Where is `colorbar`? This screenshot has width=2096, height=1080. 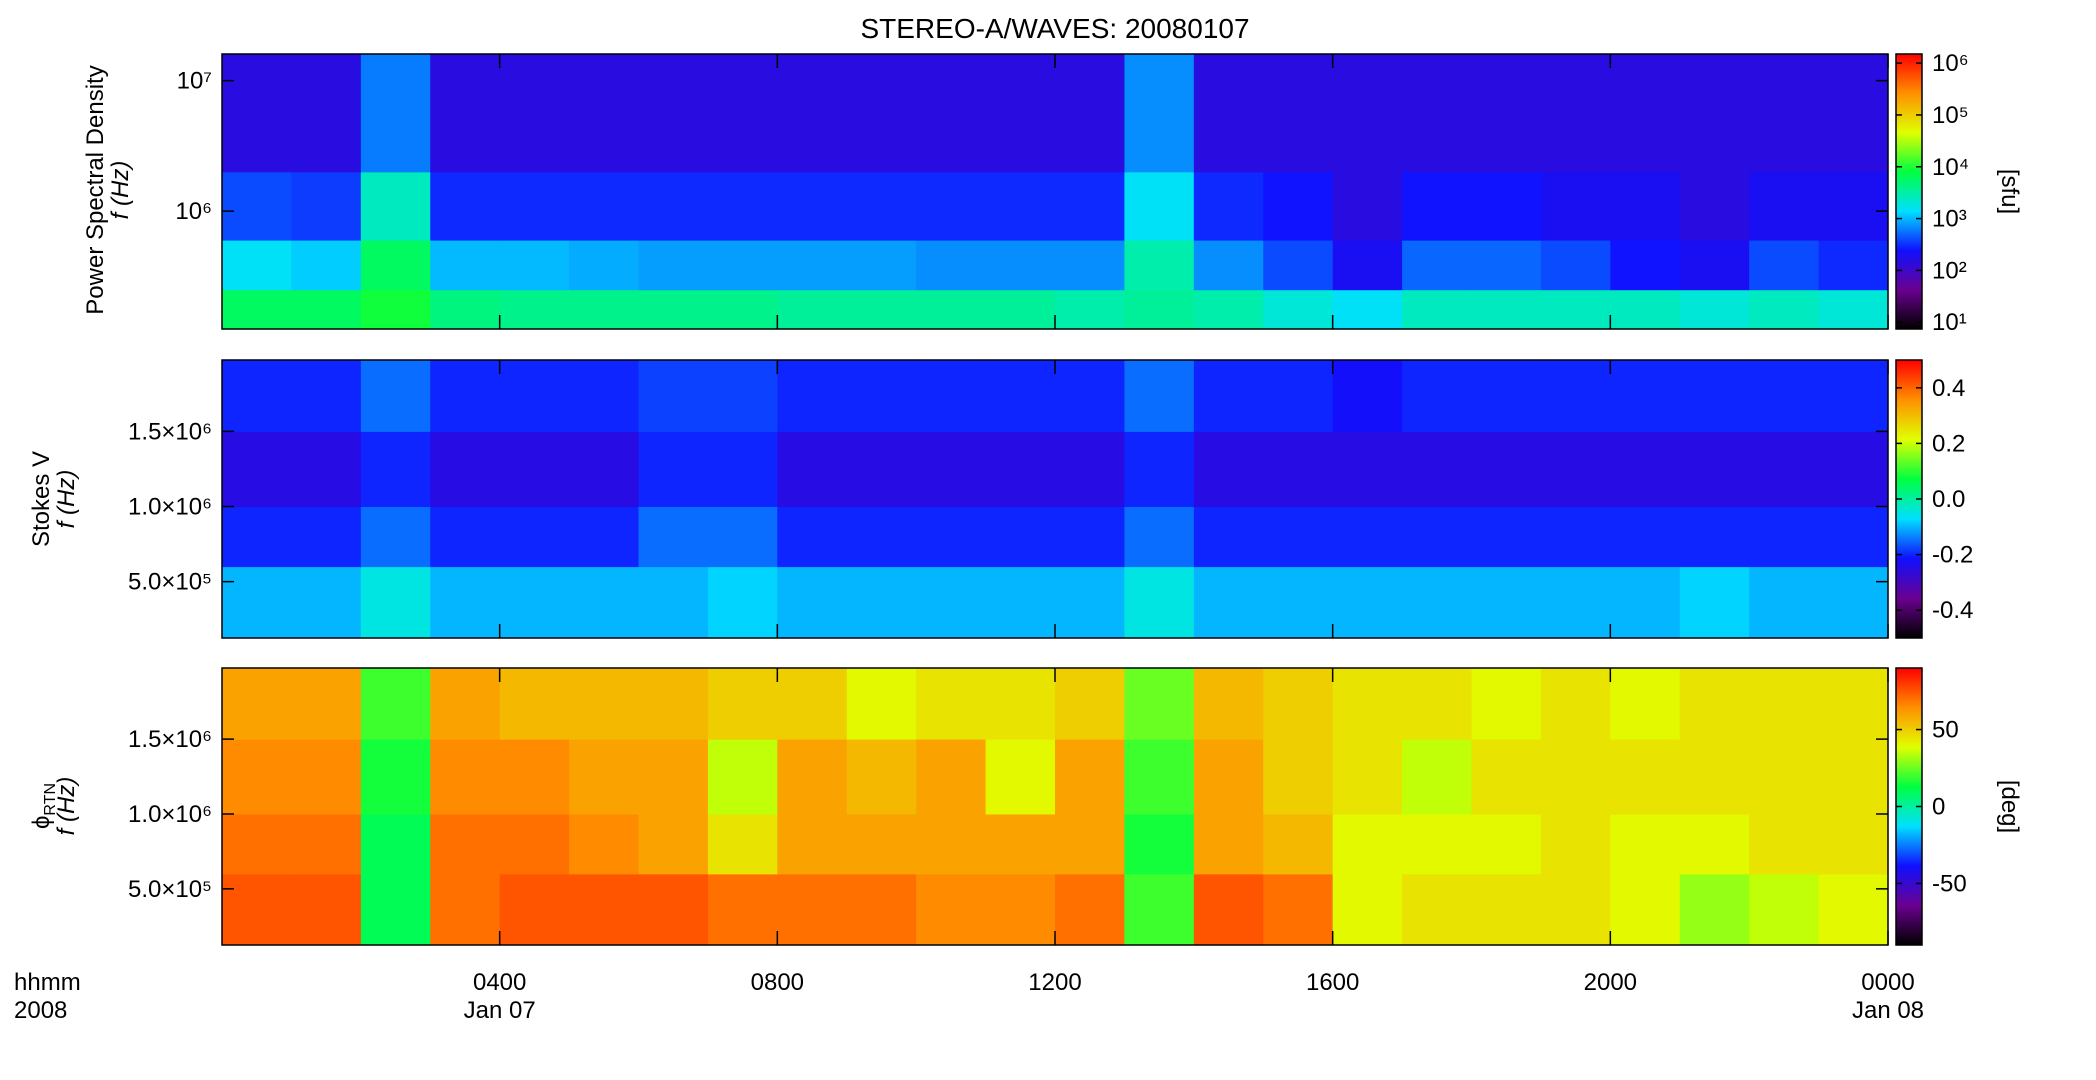 colorbar is located at coordinates (1909, 191).